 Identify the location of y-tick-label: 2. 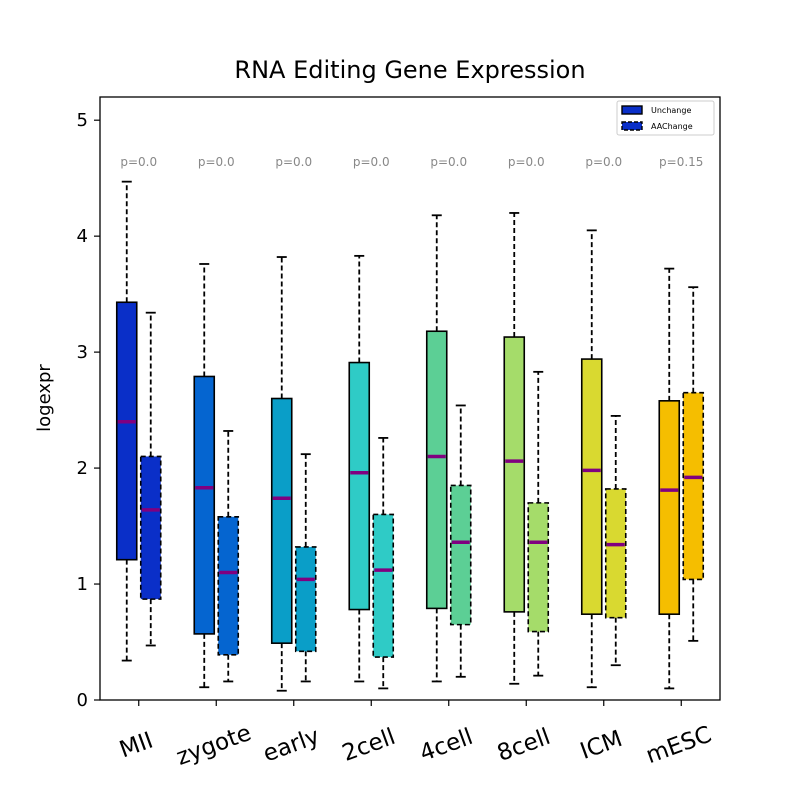
(82, 468).